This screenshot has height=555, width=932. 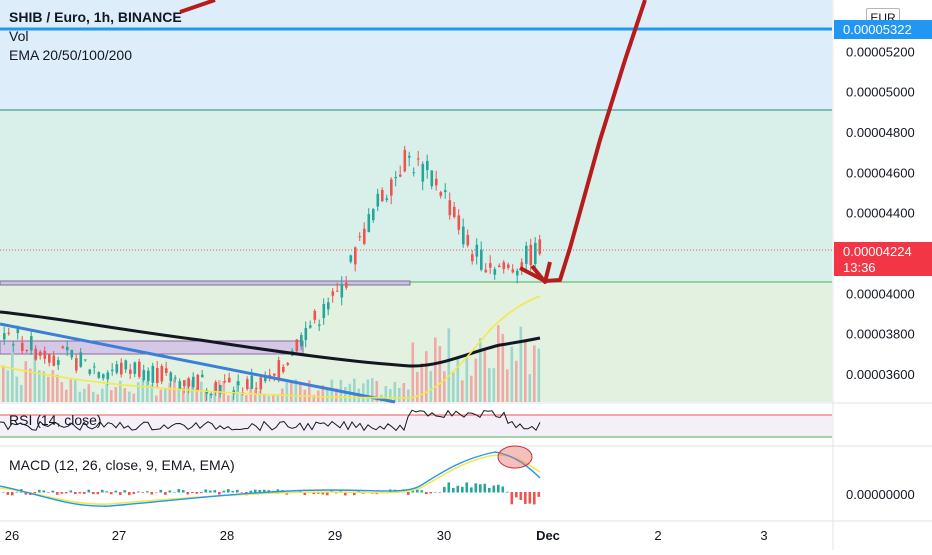 I want to click on upper-arrow-stub, so click(x=197, y=7).